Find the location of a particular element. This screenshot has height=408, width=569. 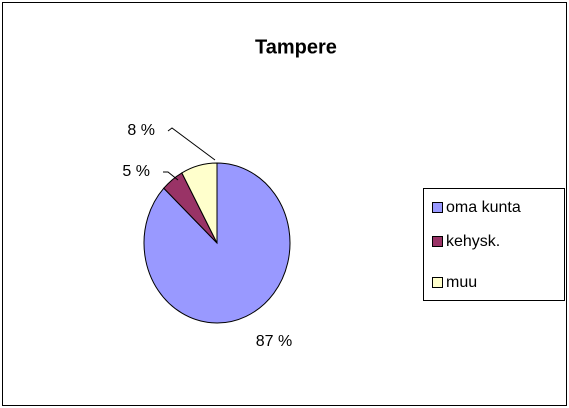

legend-label: muu is located at coordinates (461, 282).